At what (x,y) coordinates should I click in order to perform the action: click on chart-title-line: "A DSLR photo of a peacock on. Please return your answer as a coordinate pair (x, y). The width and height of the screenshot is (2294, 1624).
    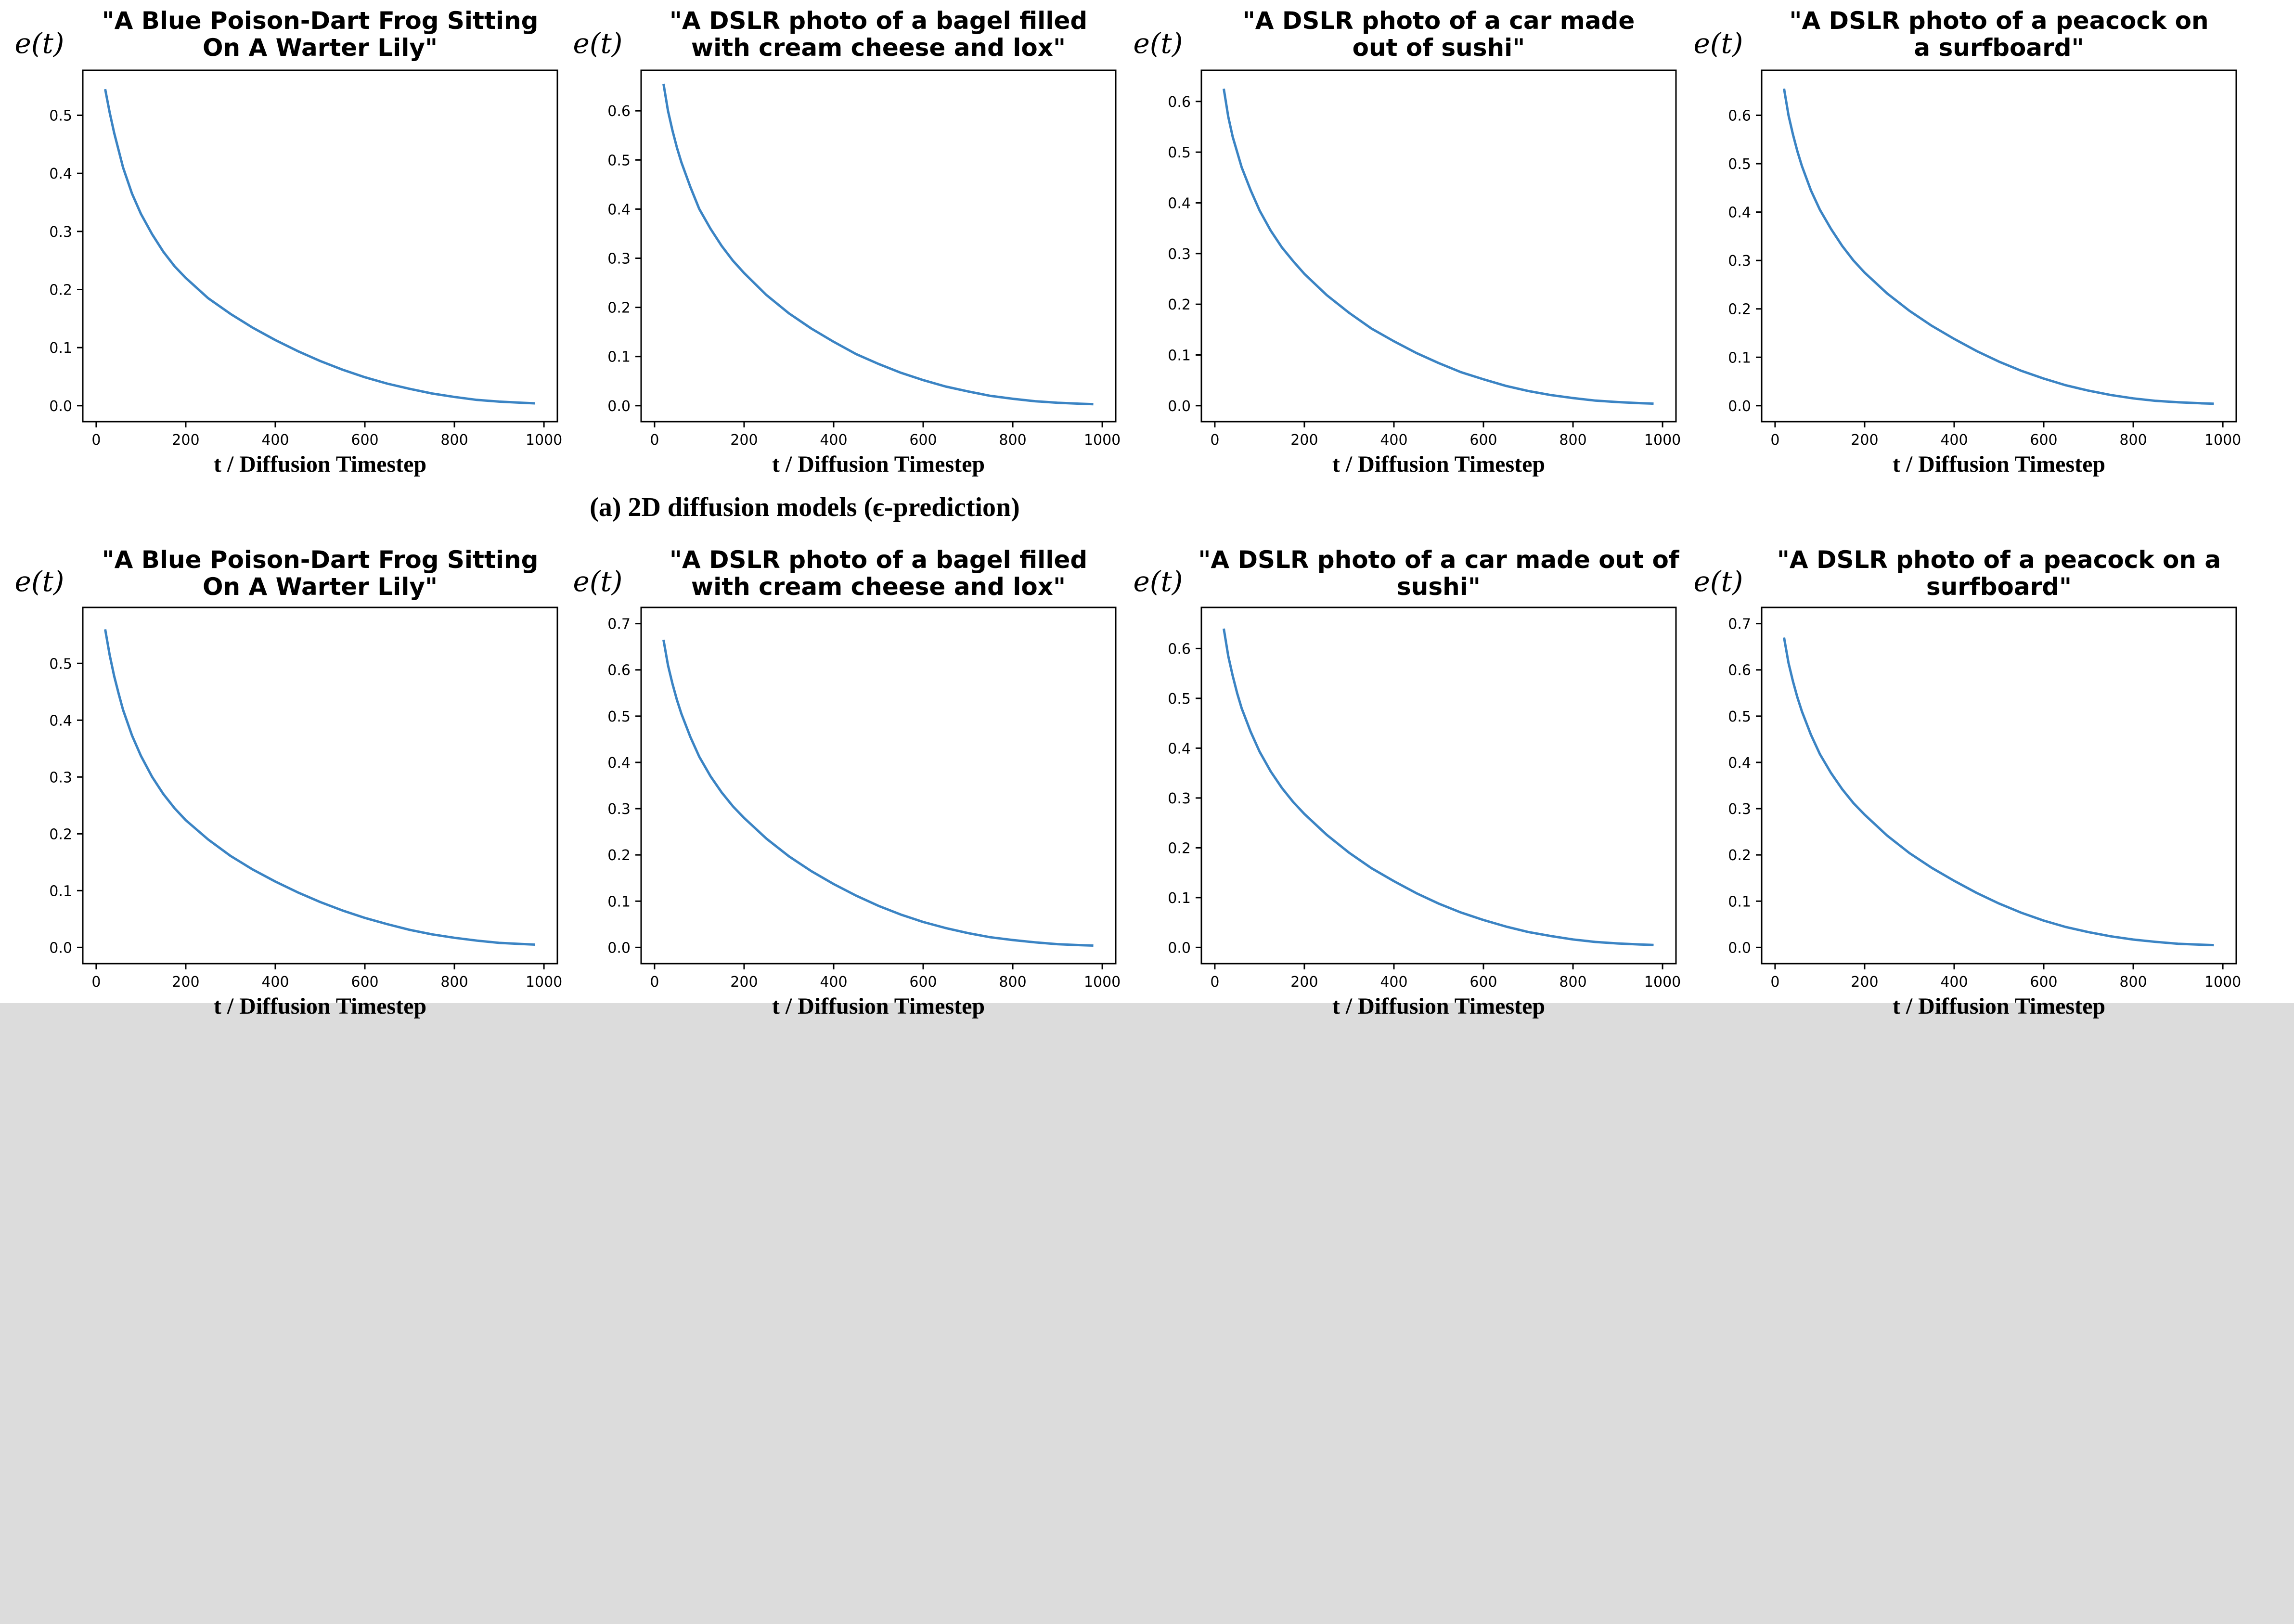
    Looking at the image, I should click on (1999, 21).